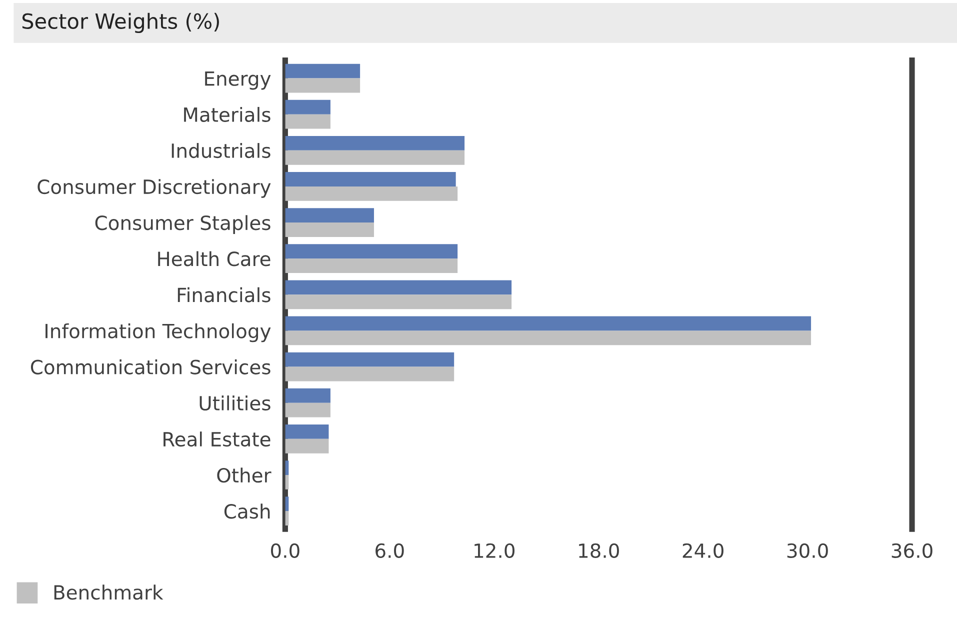  I want to click on x-tick-label: 12.0, so click(494, 550).